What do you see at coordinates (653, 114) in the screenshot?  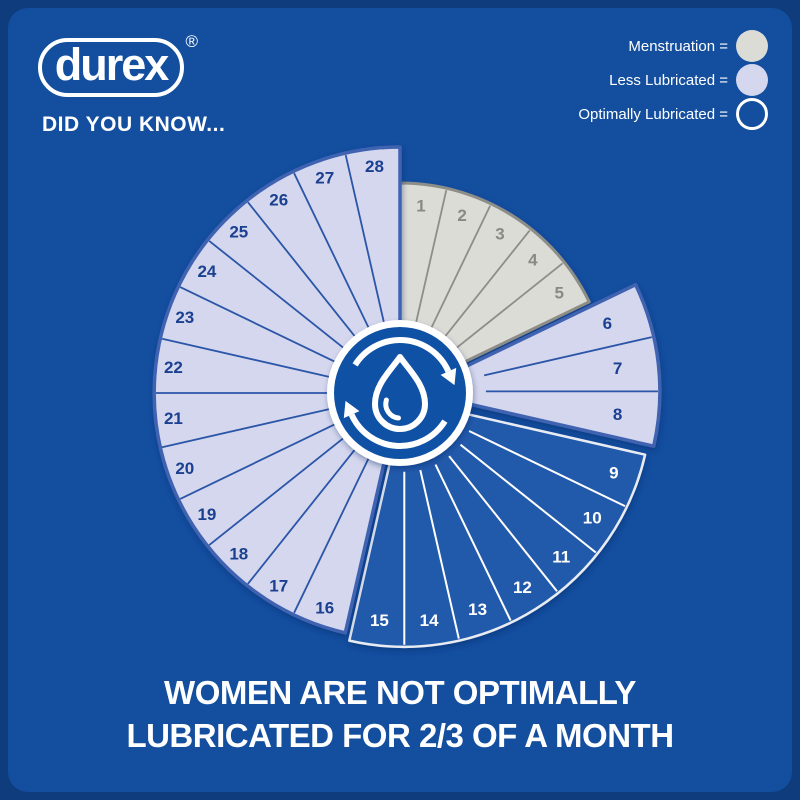 I see `legend-label: Optimally Lubricated =` at bounding box center [653, 114].